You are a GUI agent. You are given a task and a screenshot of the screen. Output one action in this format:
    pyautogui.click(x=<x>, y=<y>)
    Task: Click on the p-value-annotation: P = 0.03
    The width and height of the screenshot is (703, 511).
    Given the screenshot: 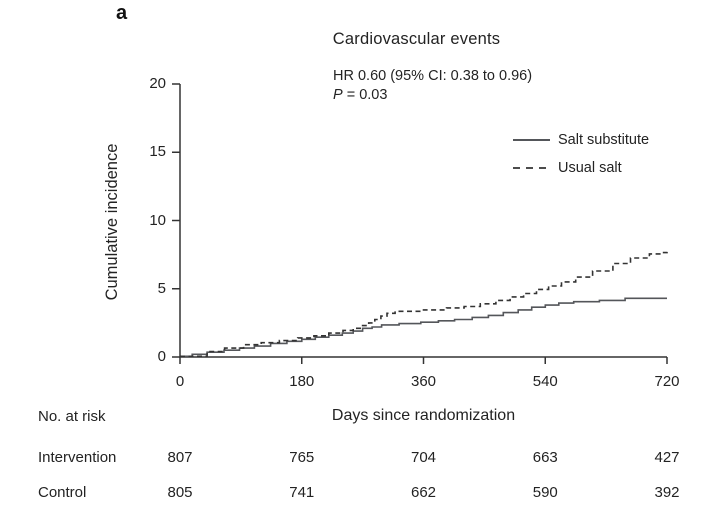 What is the action you would take?
    pyautogui.click(x=360, y=95)
    